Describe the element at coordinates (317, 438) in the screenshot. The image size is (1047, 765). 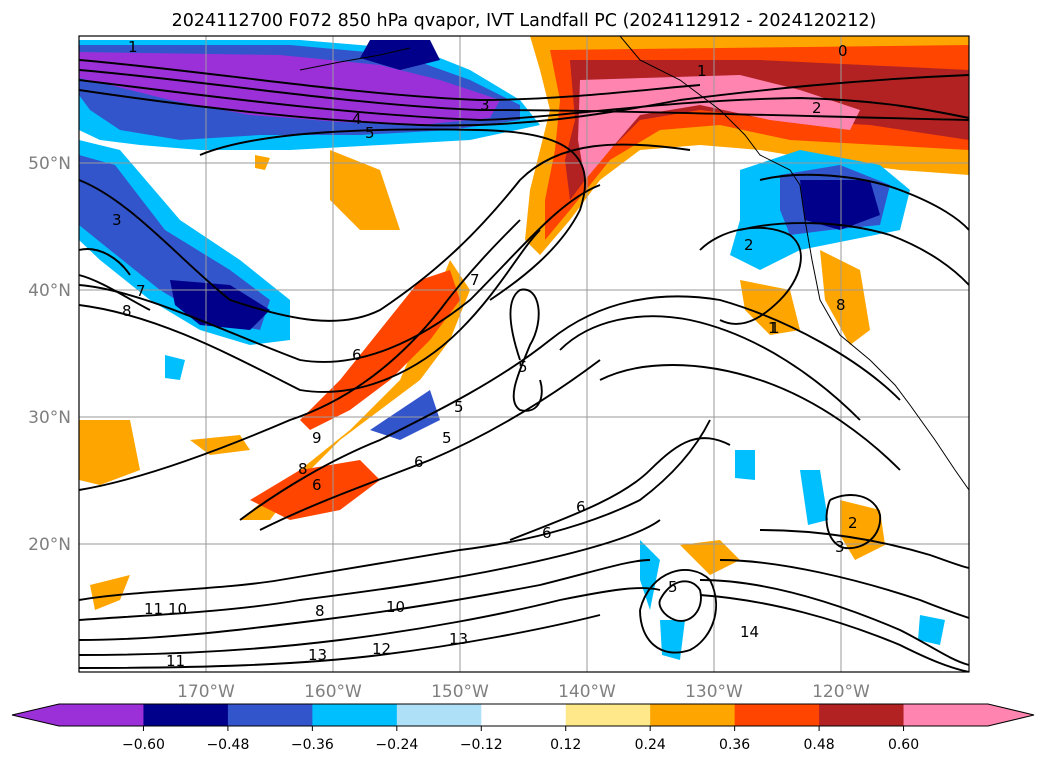
I see `contour-label: 9` at that location.